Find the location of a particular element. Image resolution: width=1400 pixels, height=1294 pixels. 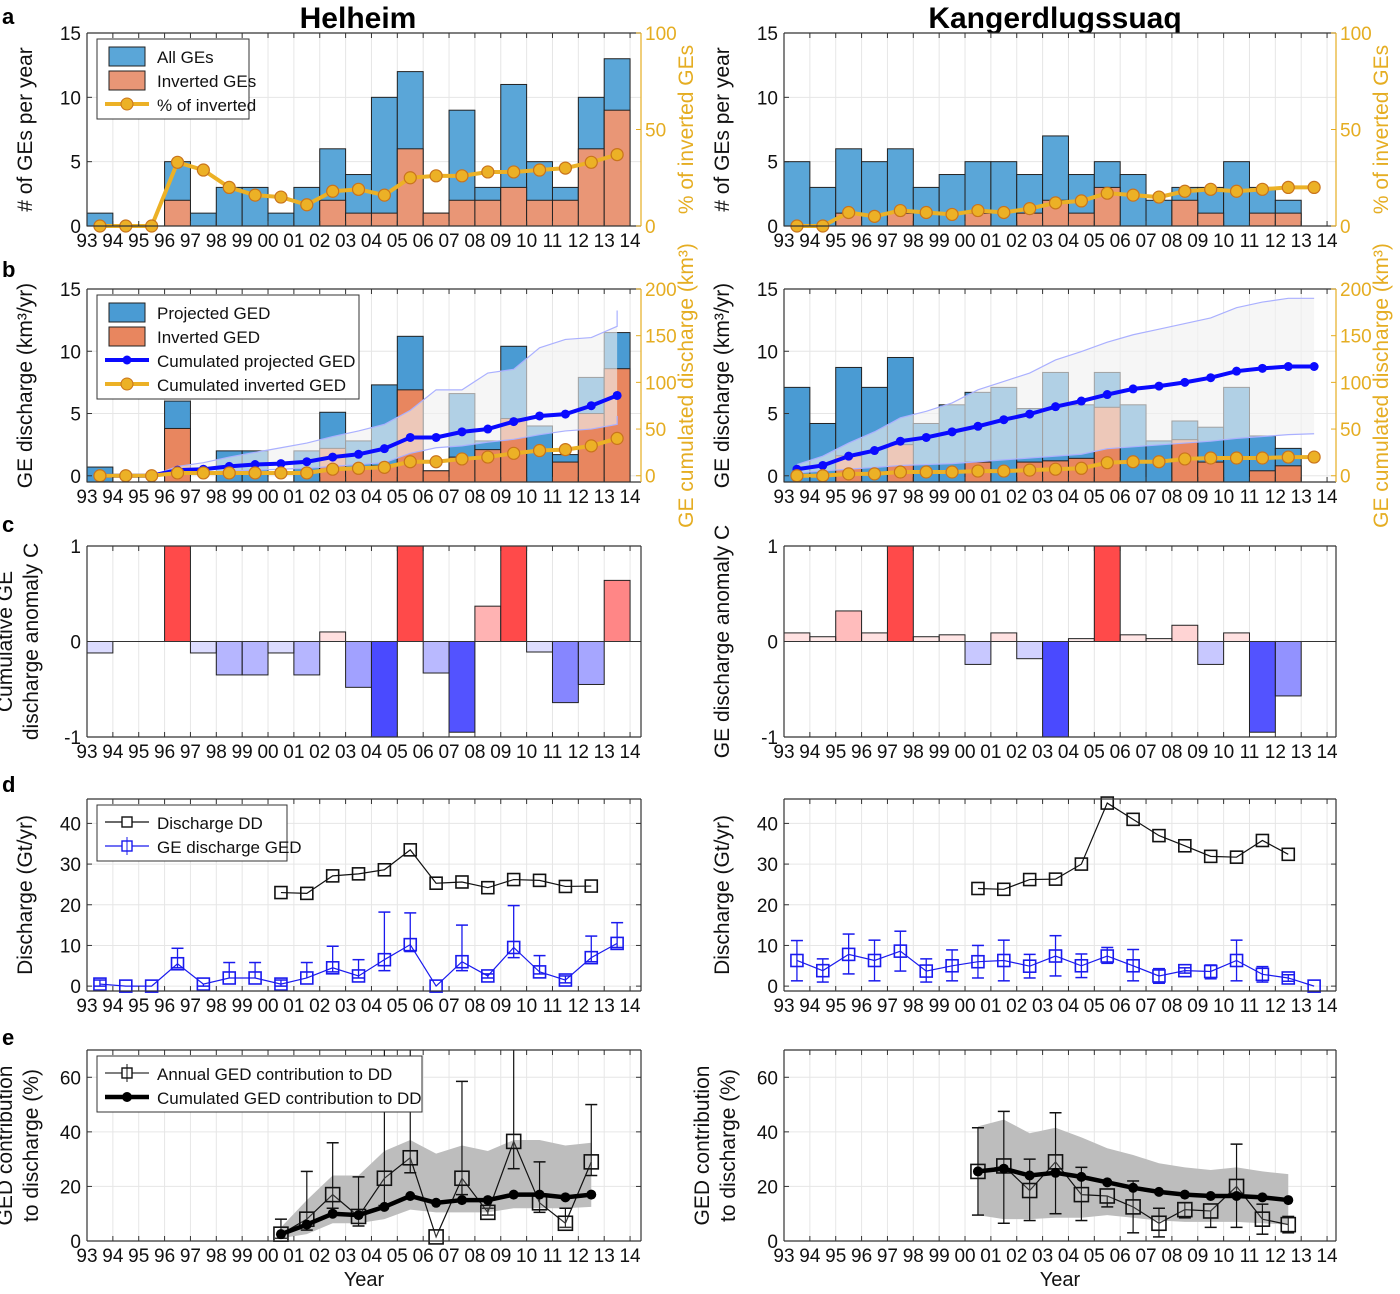

y-tick-label: 20 is located at coordinates (70, 906).